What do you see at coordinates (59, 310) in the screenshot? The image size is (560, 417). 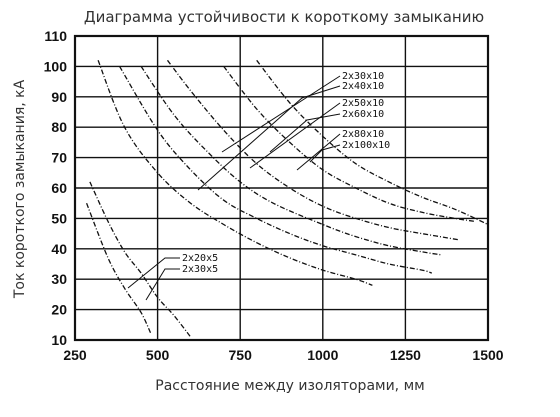 I see `y-tick-label-20: 20` at bounding box center [59, 310].